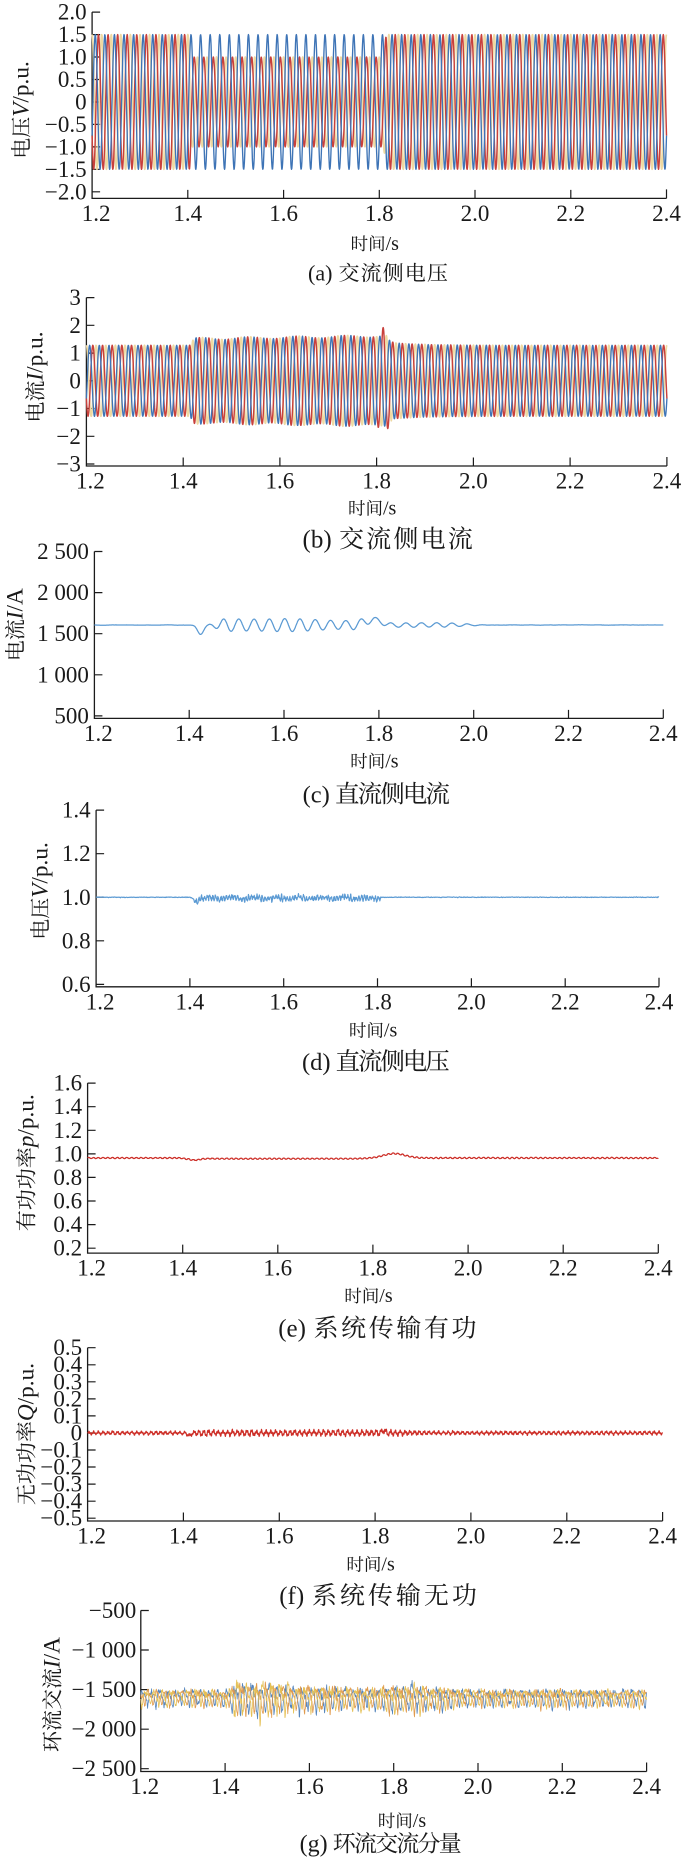 This screenshot has height=1861, width=700. What do you see at coordinates (67, 1381) in the screenshot?
I see `svg-text: 0.3` at bounding box center [67, 1381].